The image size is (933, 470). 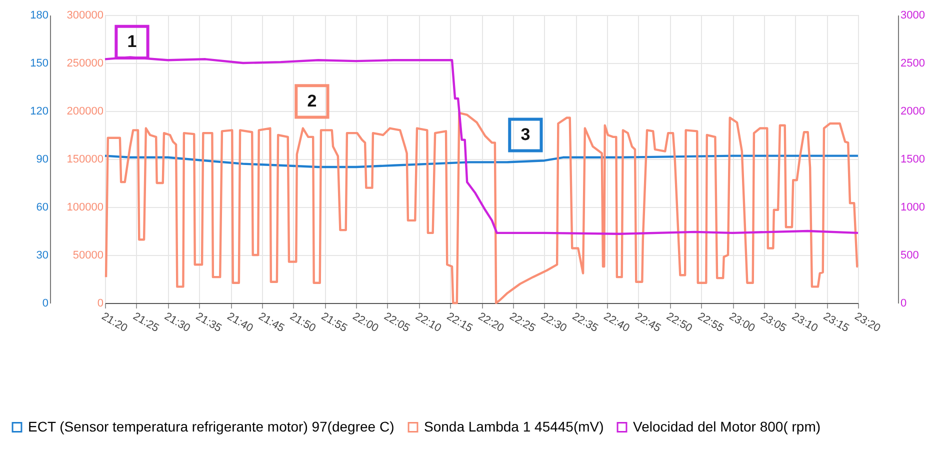 What do you see at coordinates (334, 322) in the screenshot?
I see `x-tick-label: 21:55` at bounding box center [334, 322].